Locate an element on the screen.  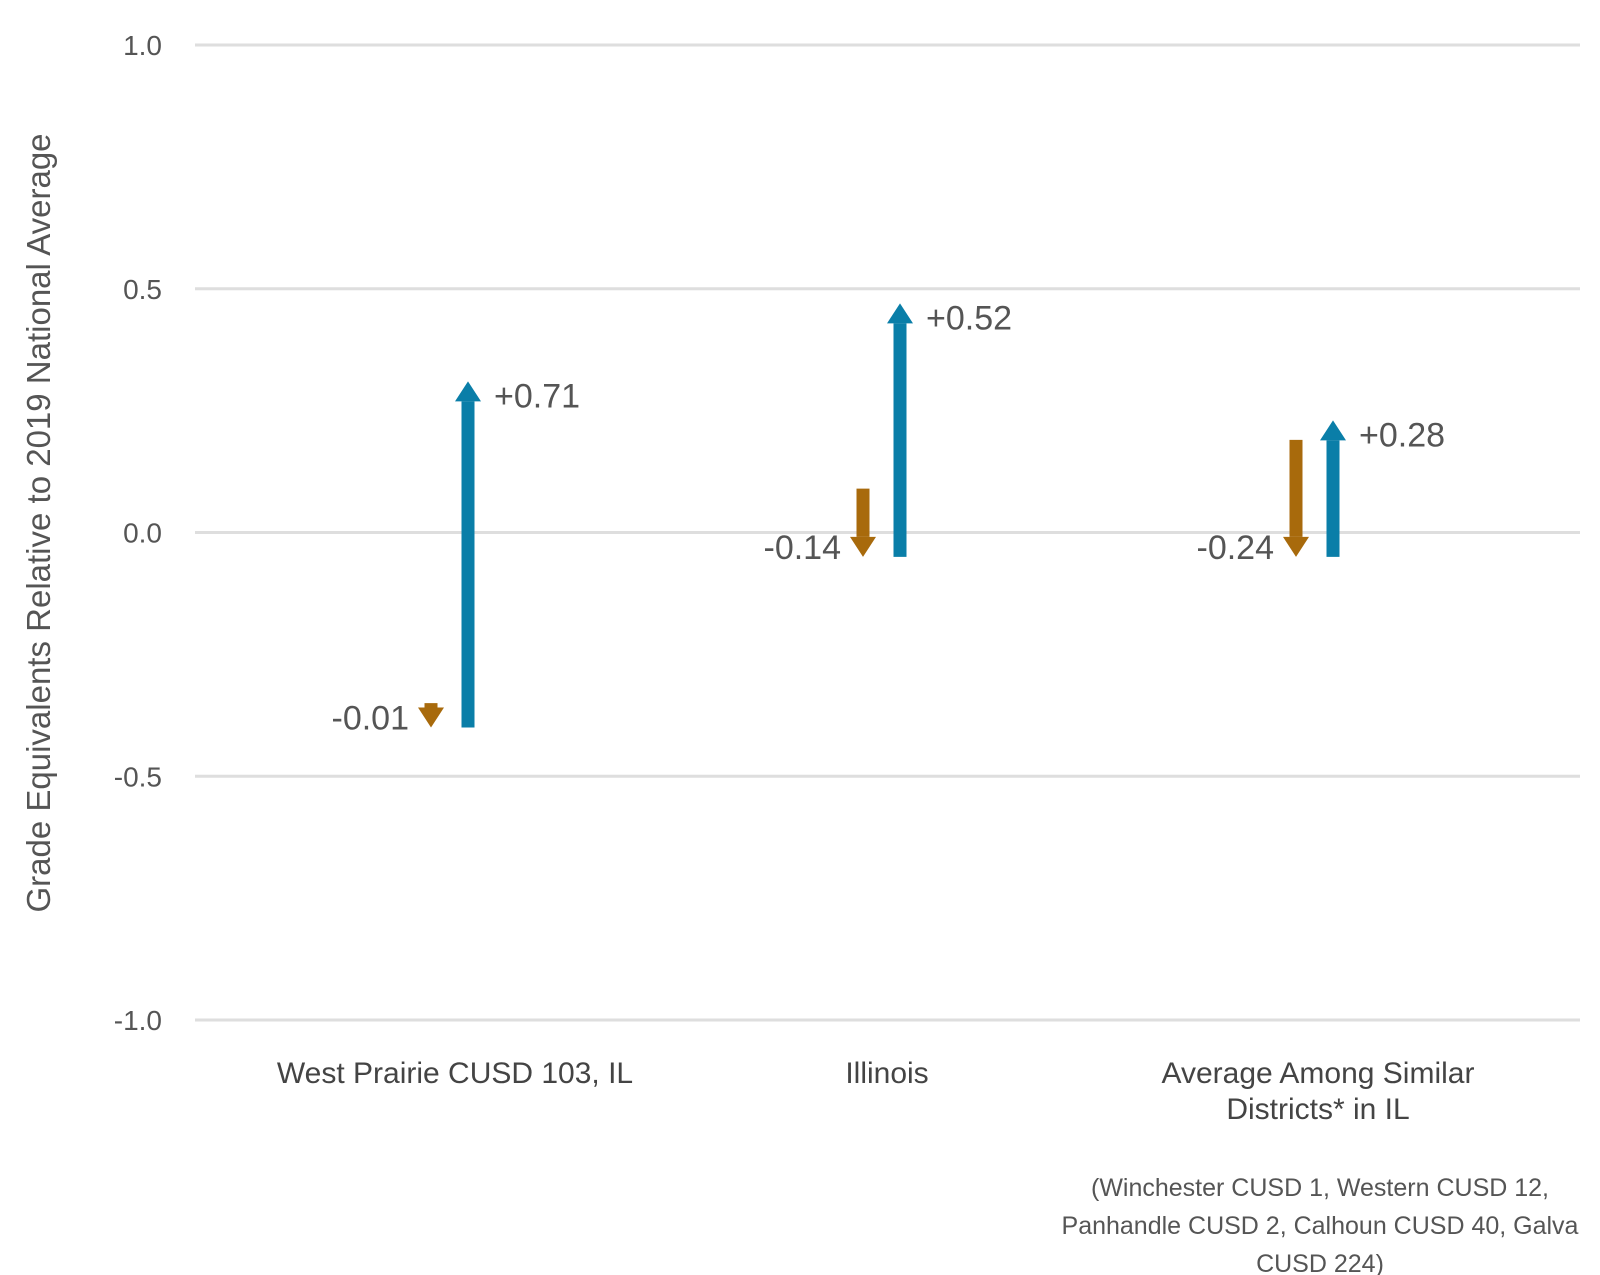
category-label: Average Among Similar is located at coordinates (1318, 1073).